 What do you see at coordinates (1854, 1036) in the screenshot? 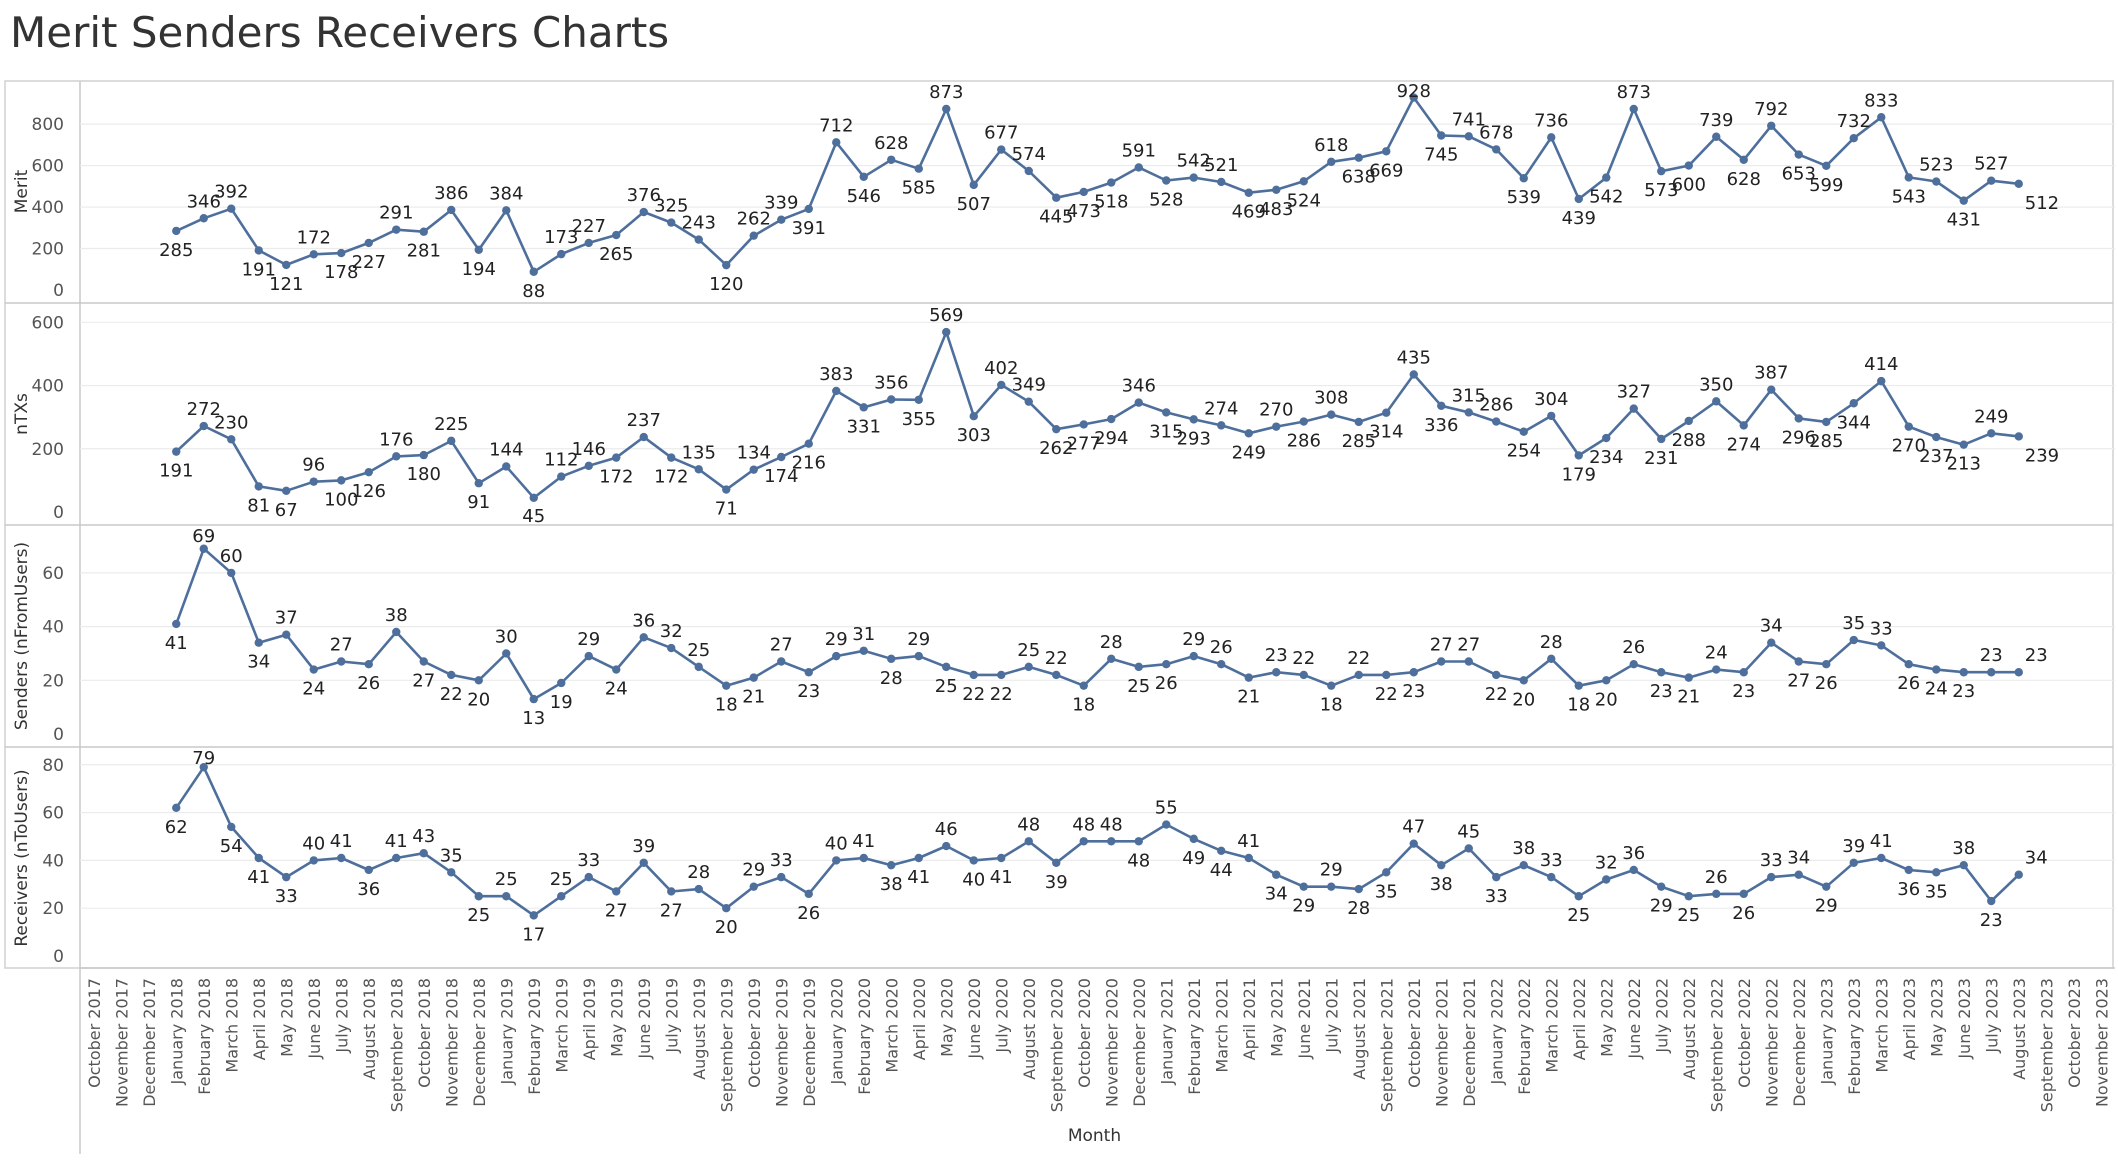
I see `x-tick-label: February 2023` at bounding box center [1854, 1036].